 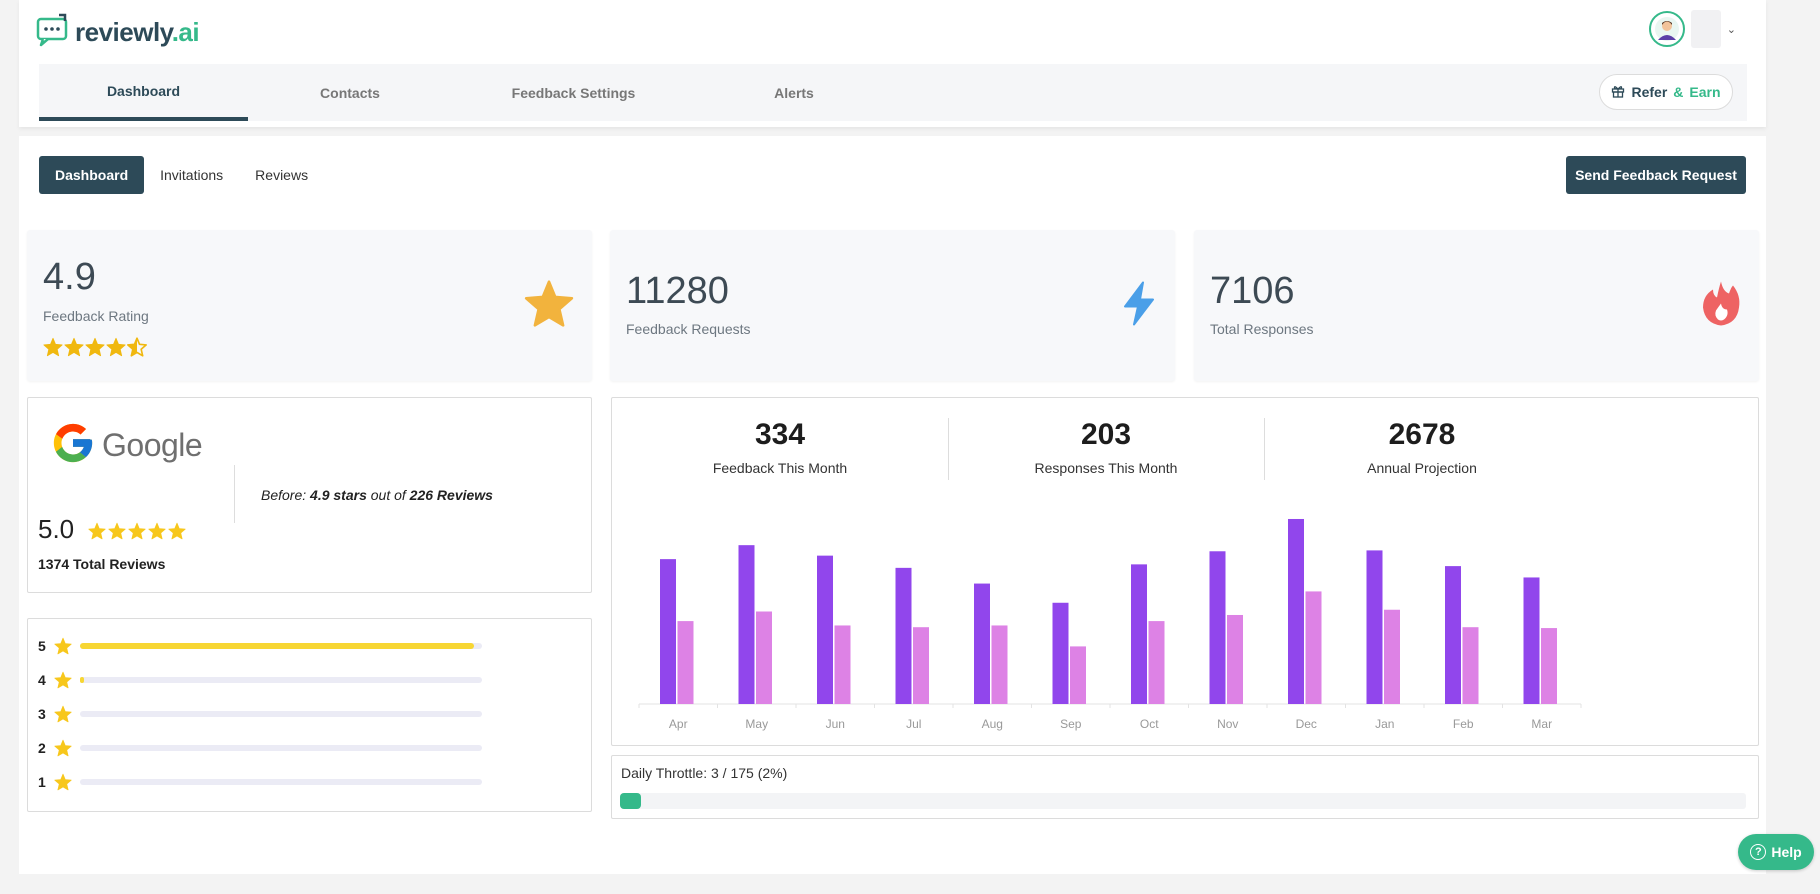 What do you see at coordinates (56, 529) in the screenshot?
I see `google-score: 5.0` at bounding box center [56, 529].